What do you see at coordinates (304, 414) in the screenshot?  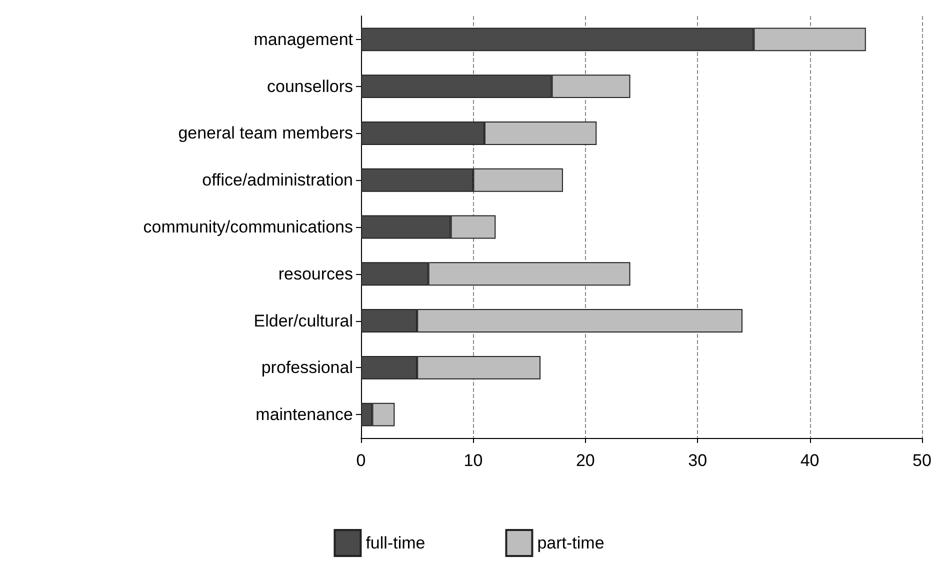 I see `y-tick-label: maintenance` at bounding box center [304, 414].